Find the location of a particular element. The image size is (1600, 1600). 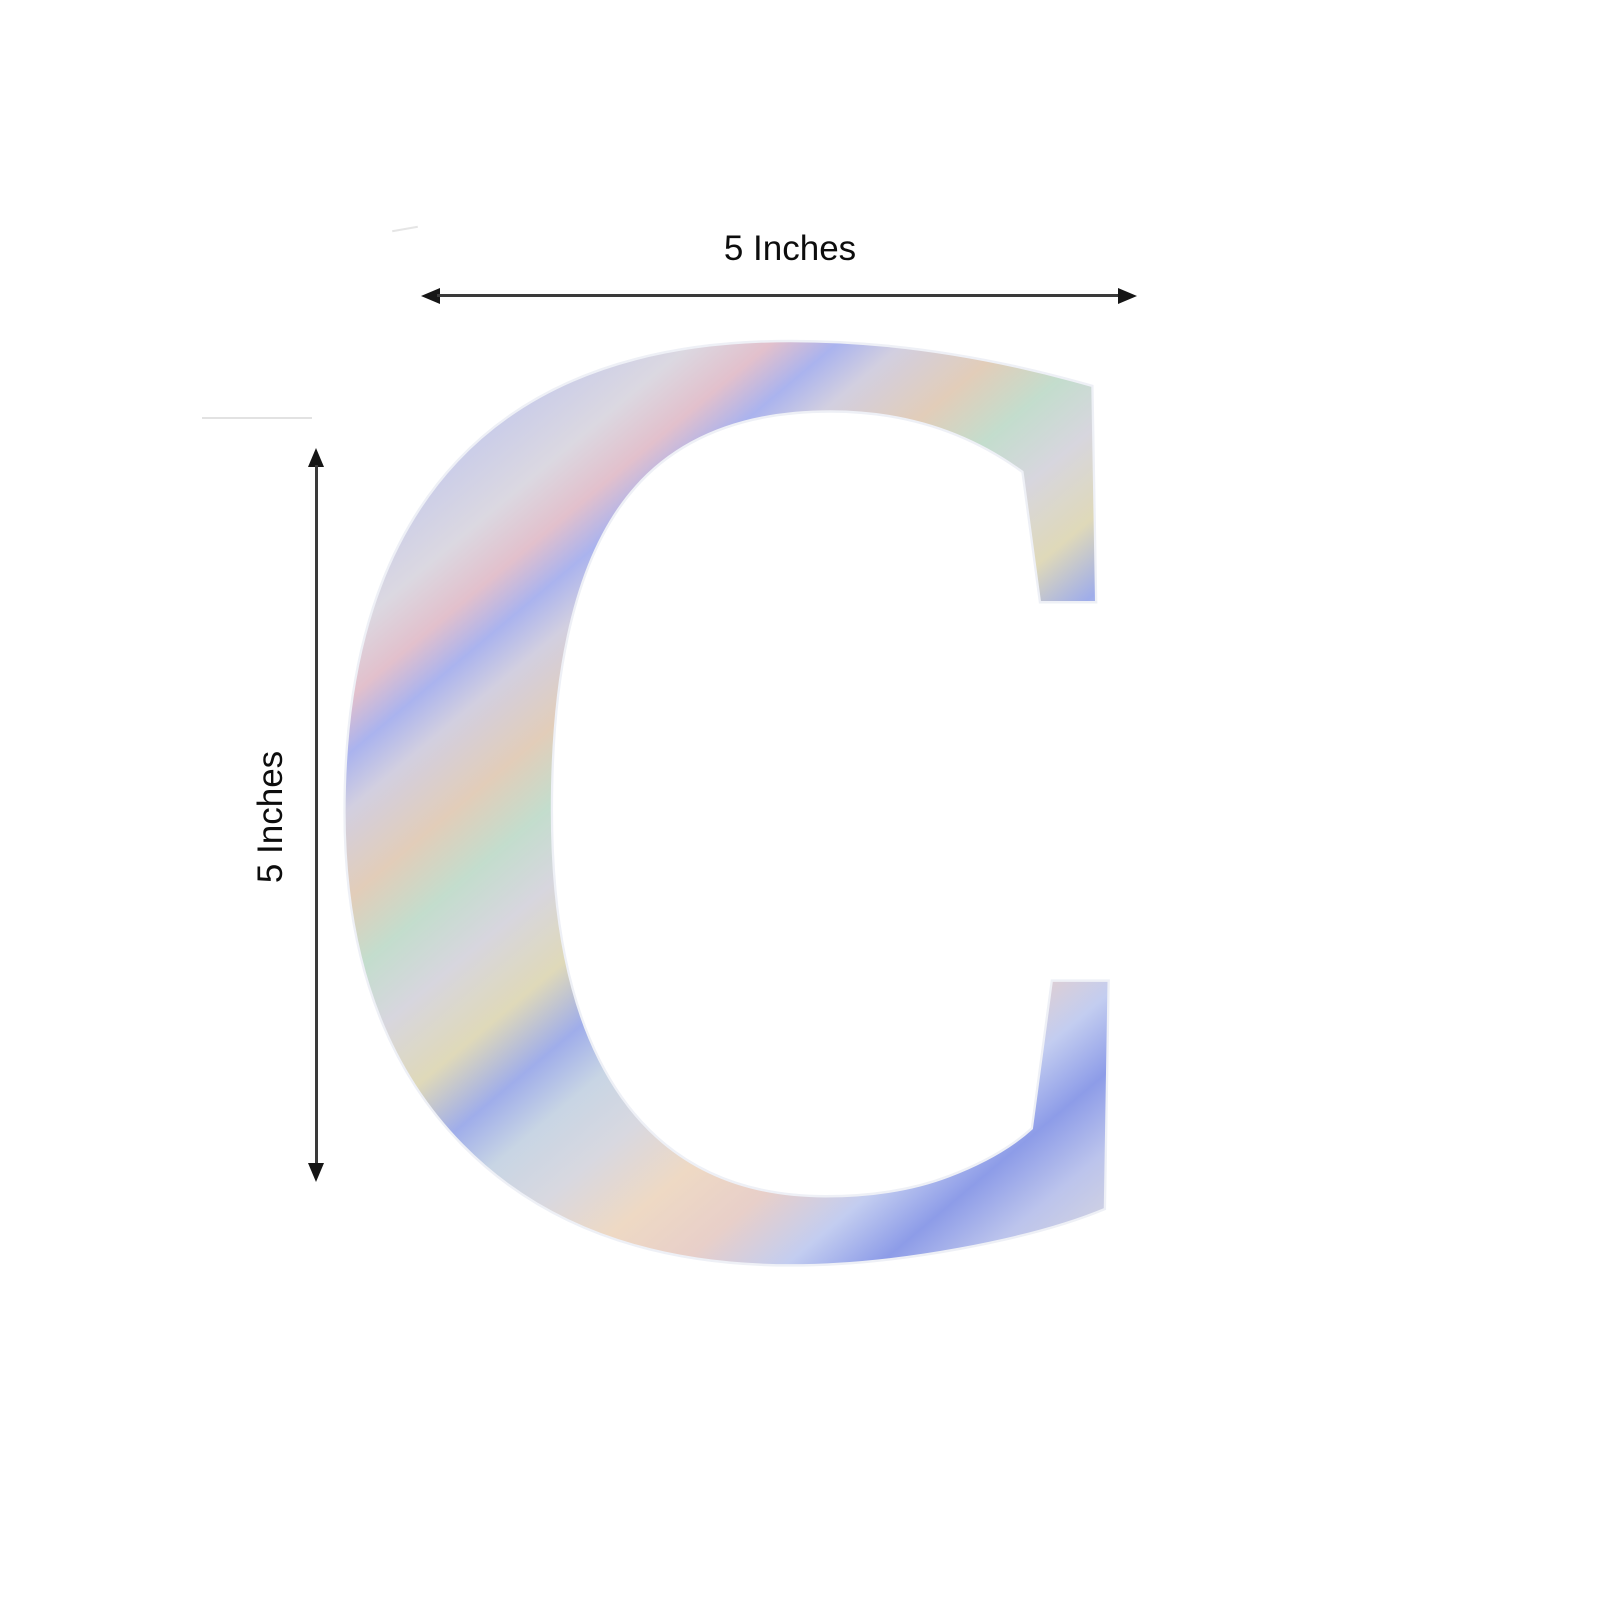

height-dimension-line is located at coordinates (316, 815).